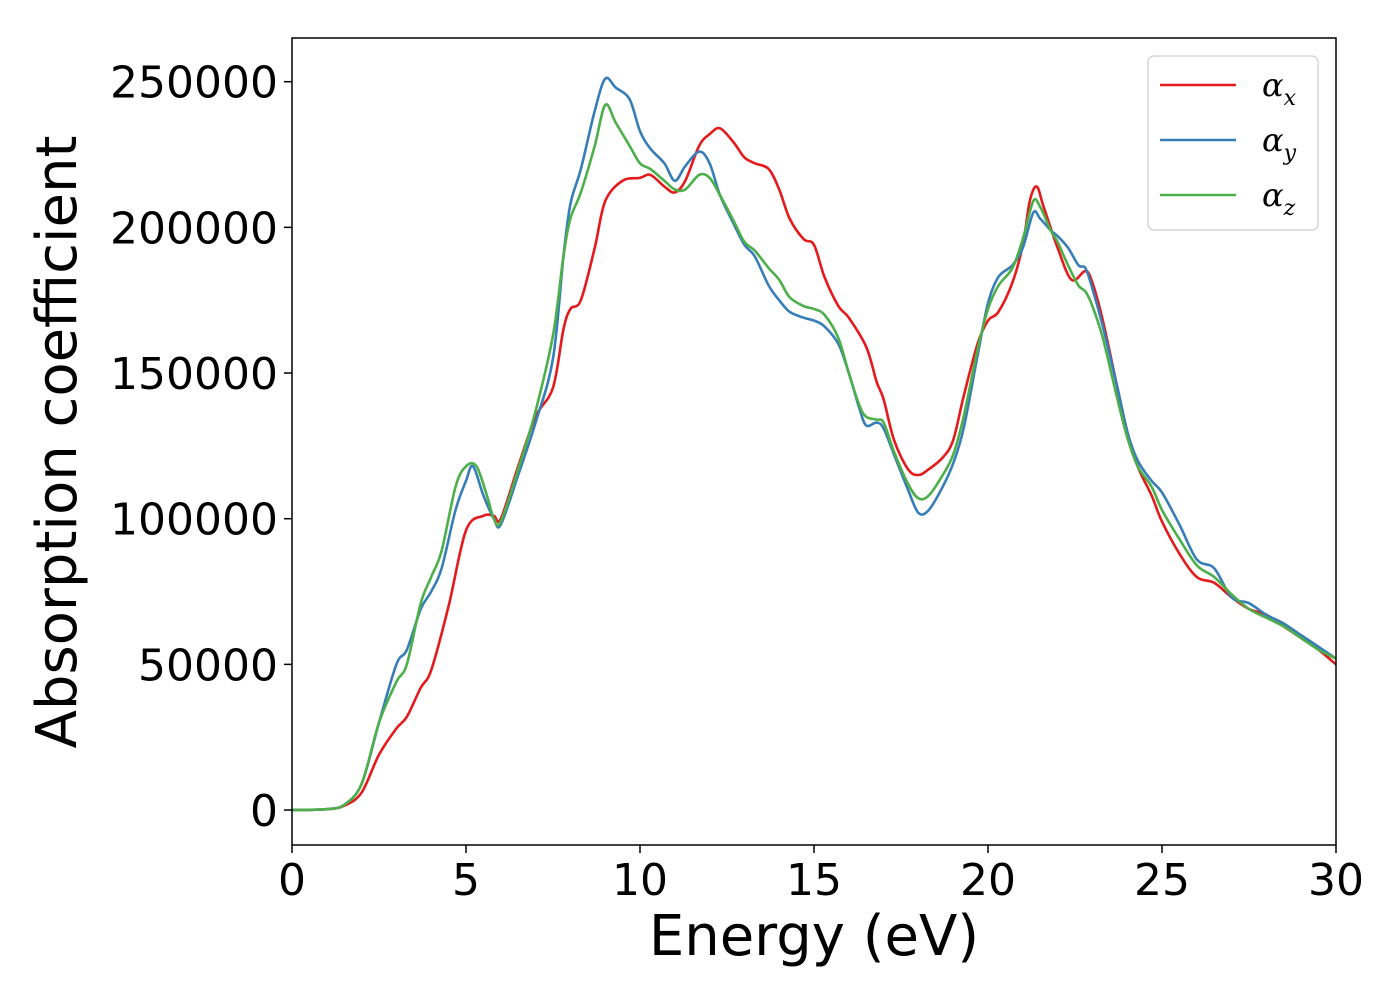  What do you see at coordinates (201, 447) in the screenshot?
I see `y-axis-ticks: 0 50000 100000 150000 200000 250000` at bounding box center [201, 447].